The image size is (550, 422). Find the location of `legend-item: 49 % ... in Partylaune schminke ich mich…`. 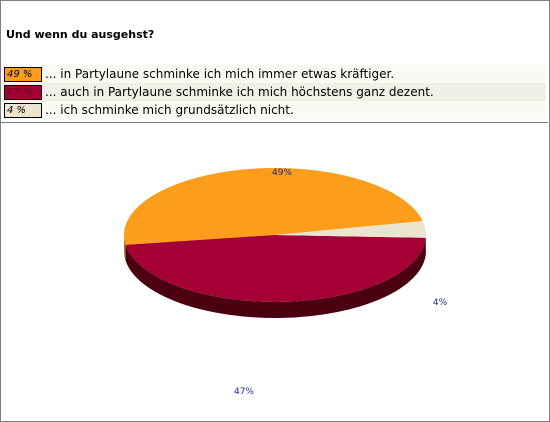

legend-item: 49 % ... in Partylaune schminke ich mich… is located at coordinates (274, 74).